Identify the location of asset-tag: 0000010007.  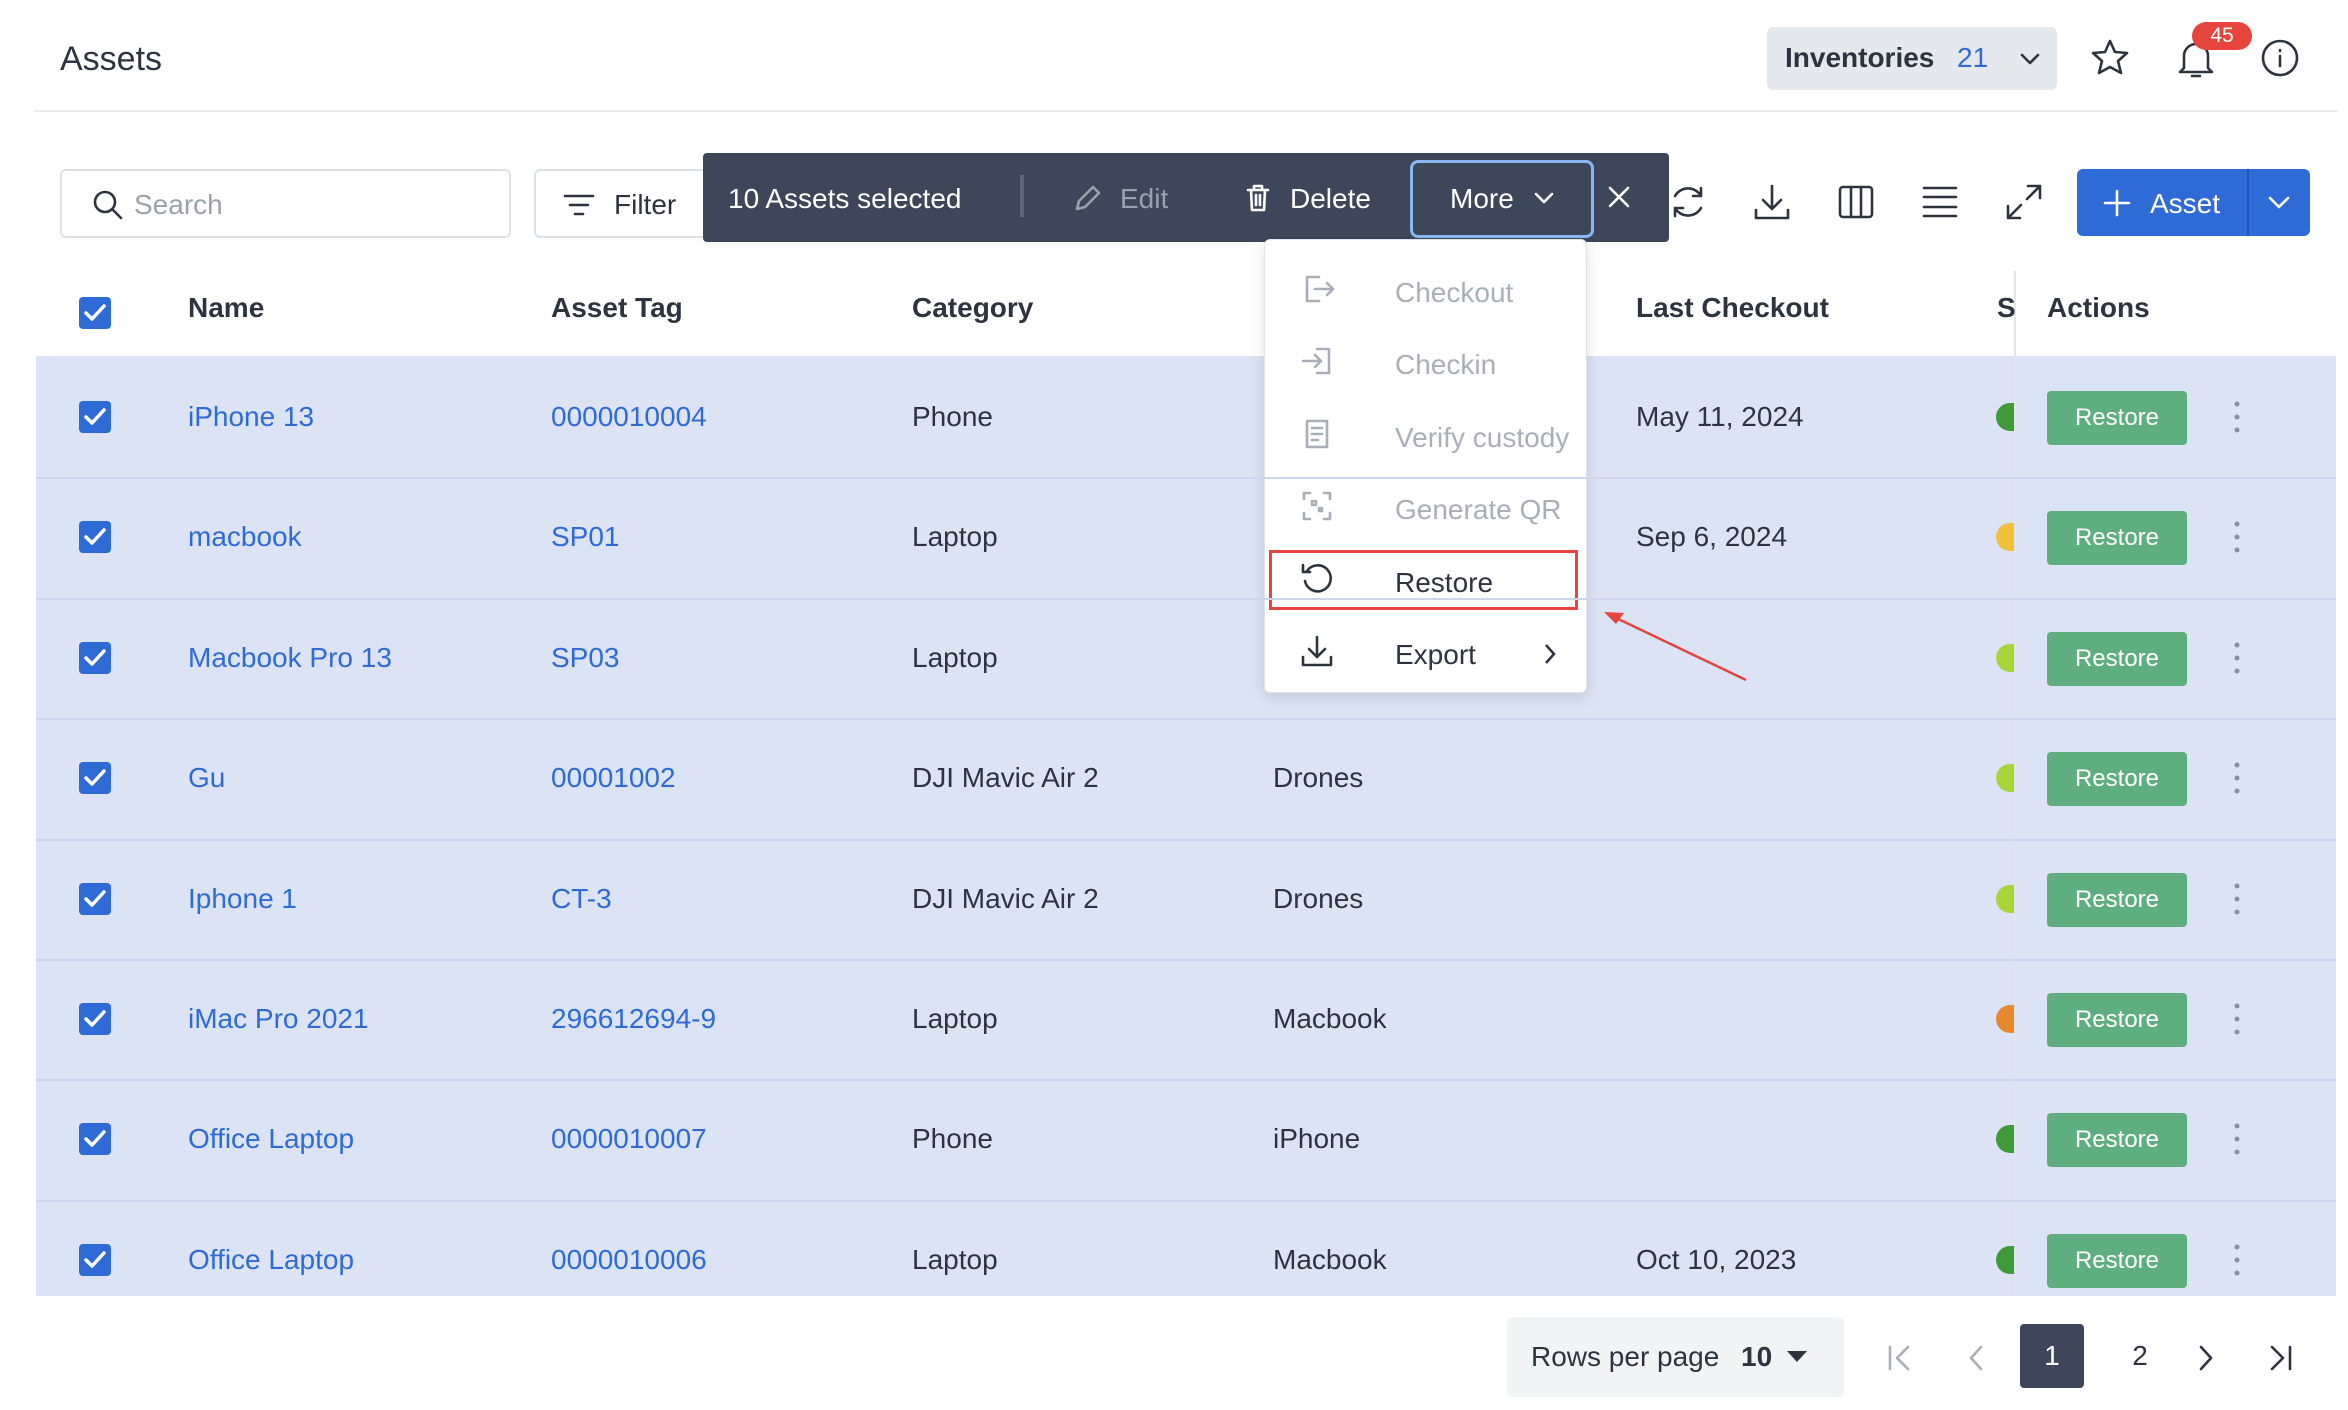
(629, 1139).